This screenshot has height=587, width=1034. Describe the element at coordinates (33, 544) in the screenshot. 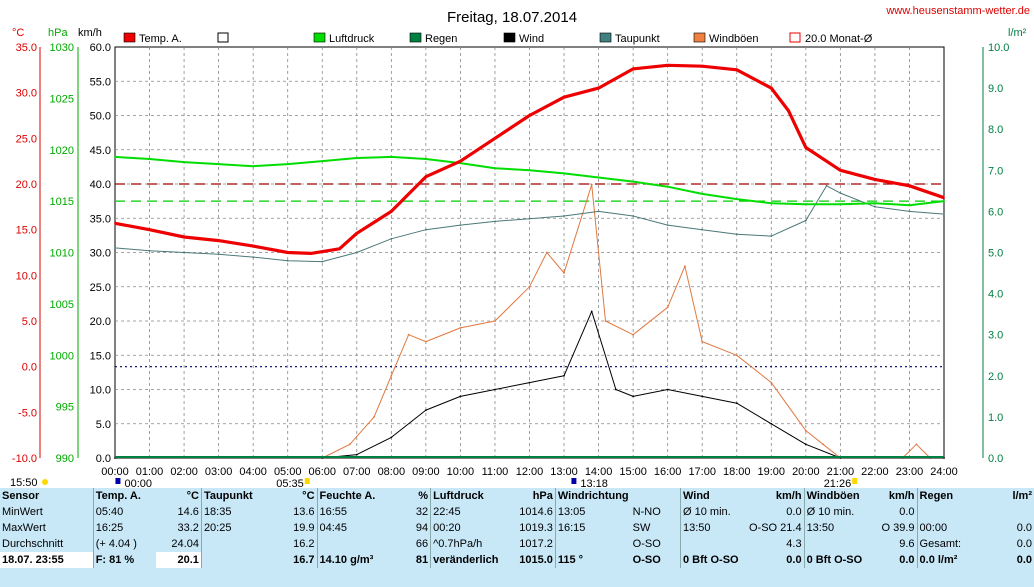

I see `stats-cell: Durchschnitt` at that location.